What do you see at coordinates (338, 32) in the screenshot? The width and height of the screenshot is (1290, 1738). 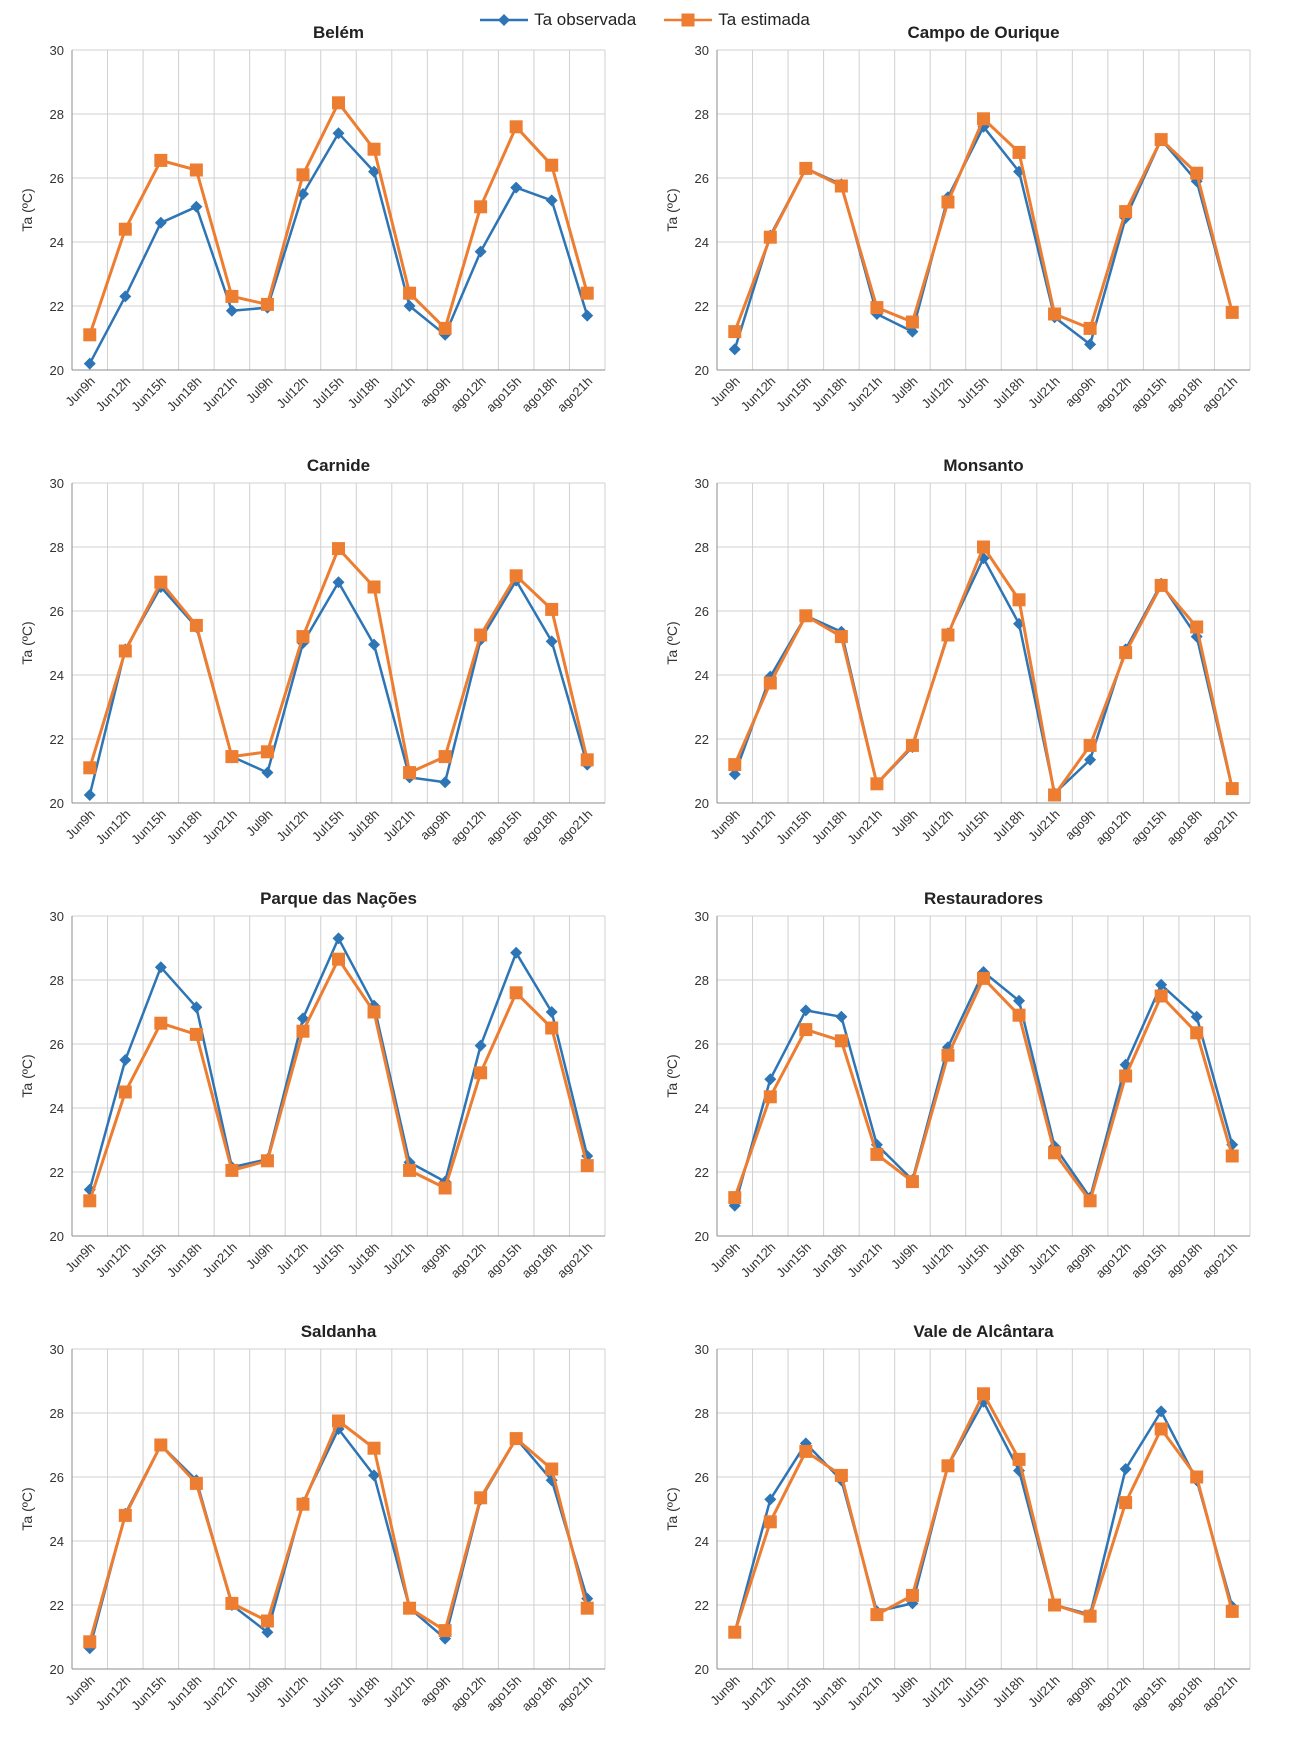 I see `chart-title: Belém` at bounding box center [338, 32].